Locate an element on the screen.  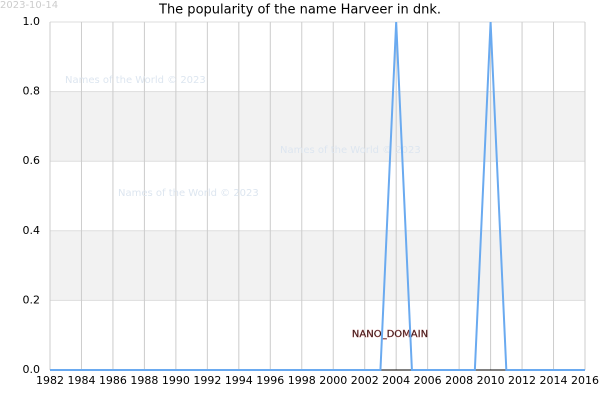
y-tick-label: 0.0 is located at coordinates (32, 369).